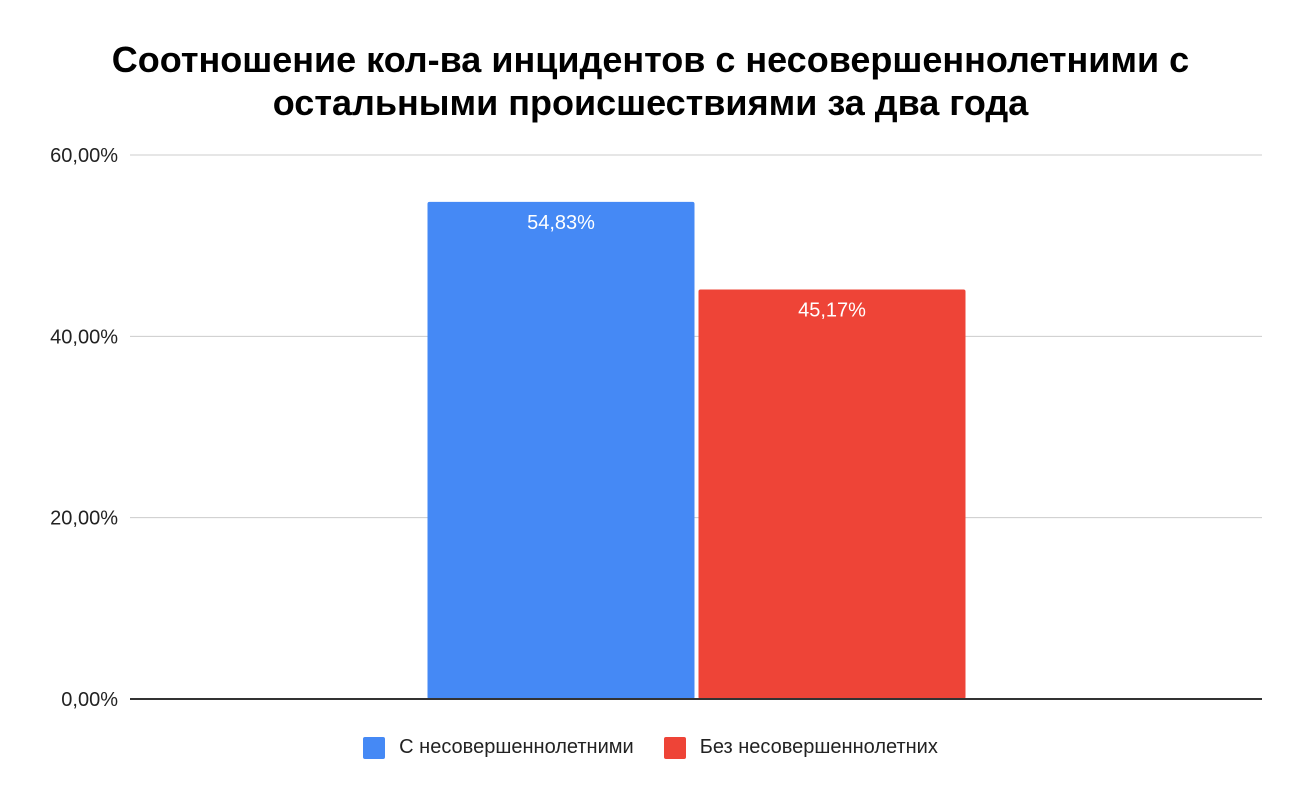  I want to click on data-labels: 54,83% 45,17%, so click(696, 267).